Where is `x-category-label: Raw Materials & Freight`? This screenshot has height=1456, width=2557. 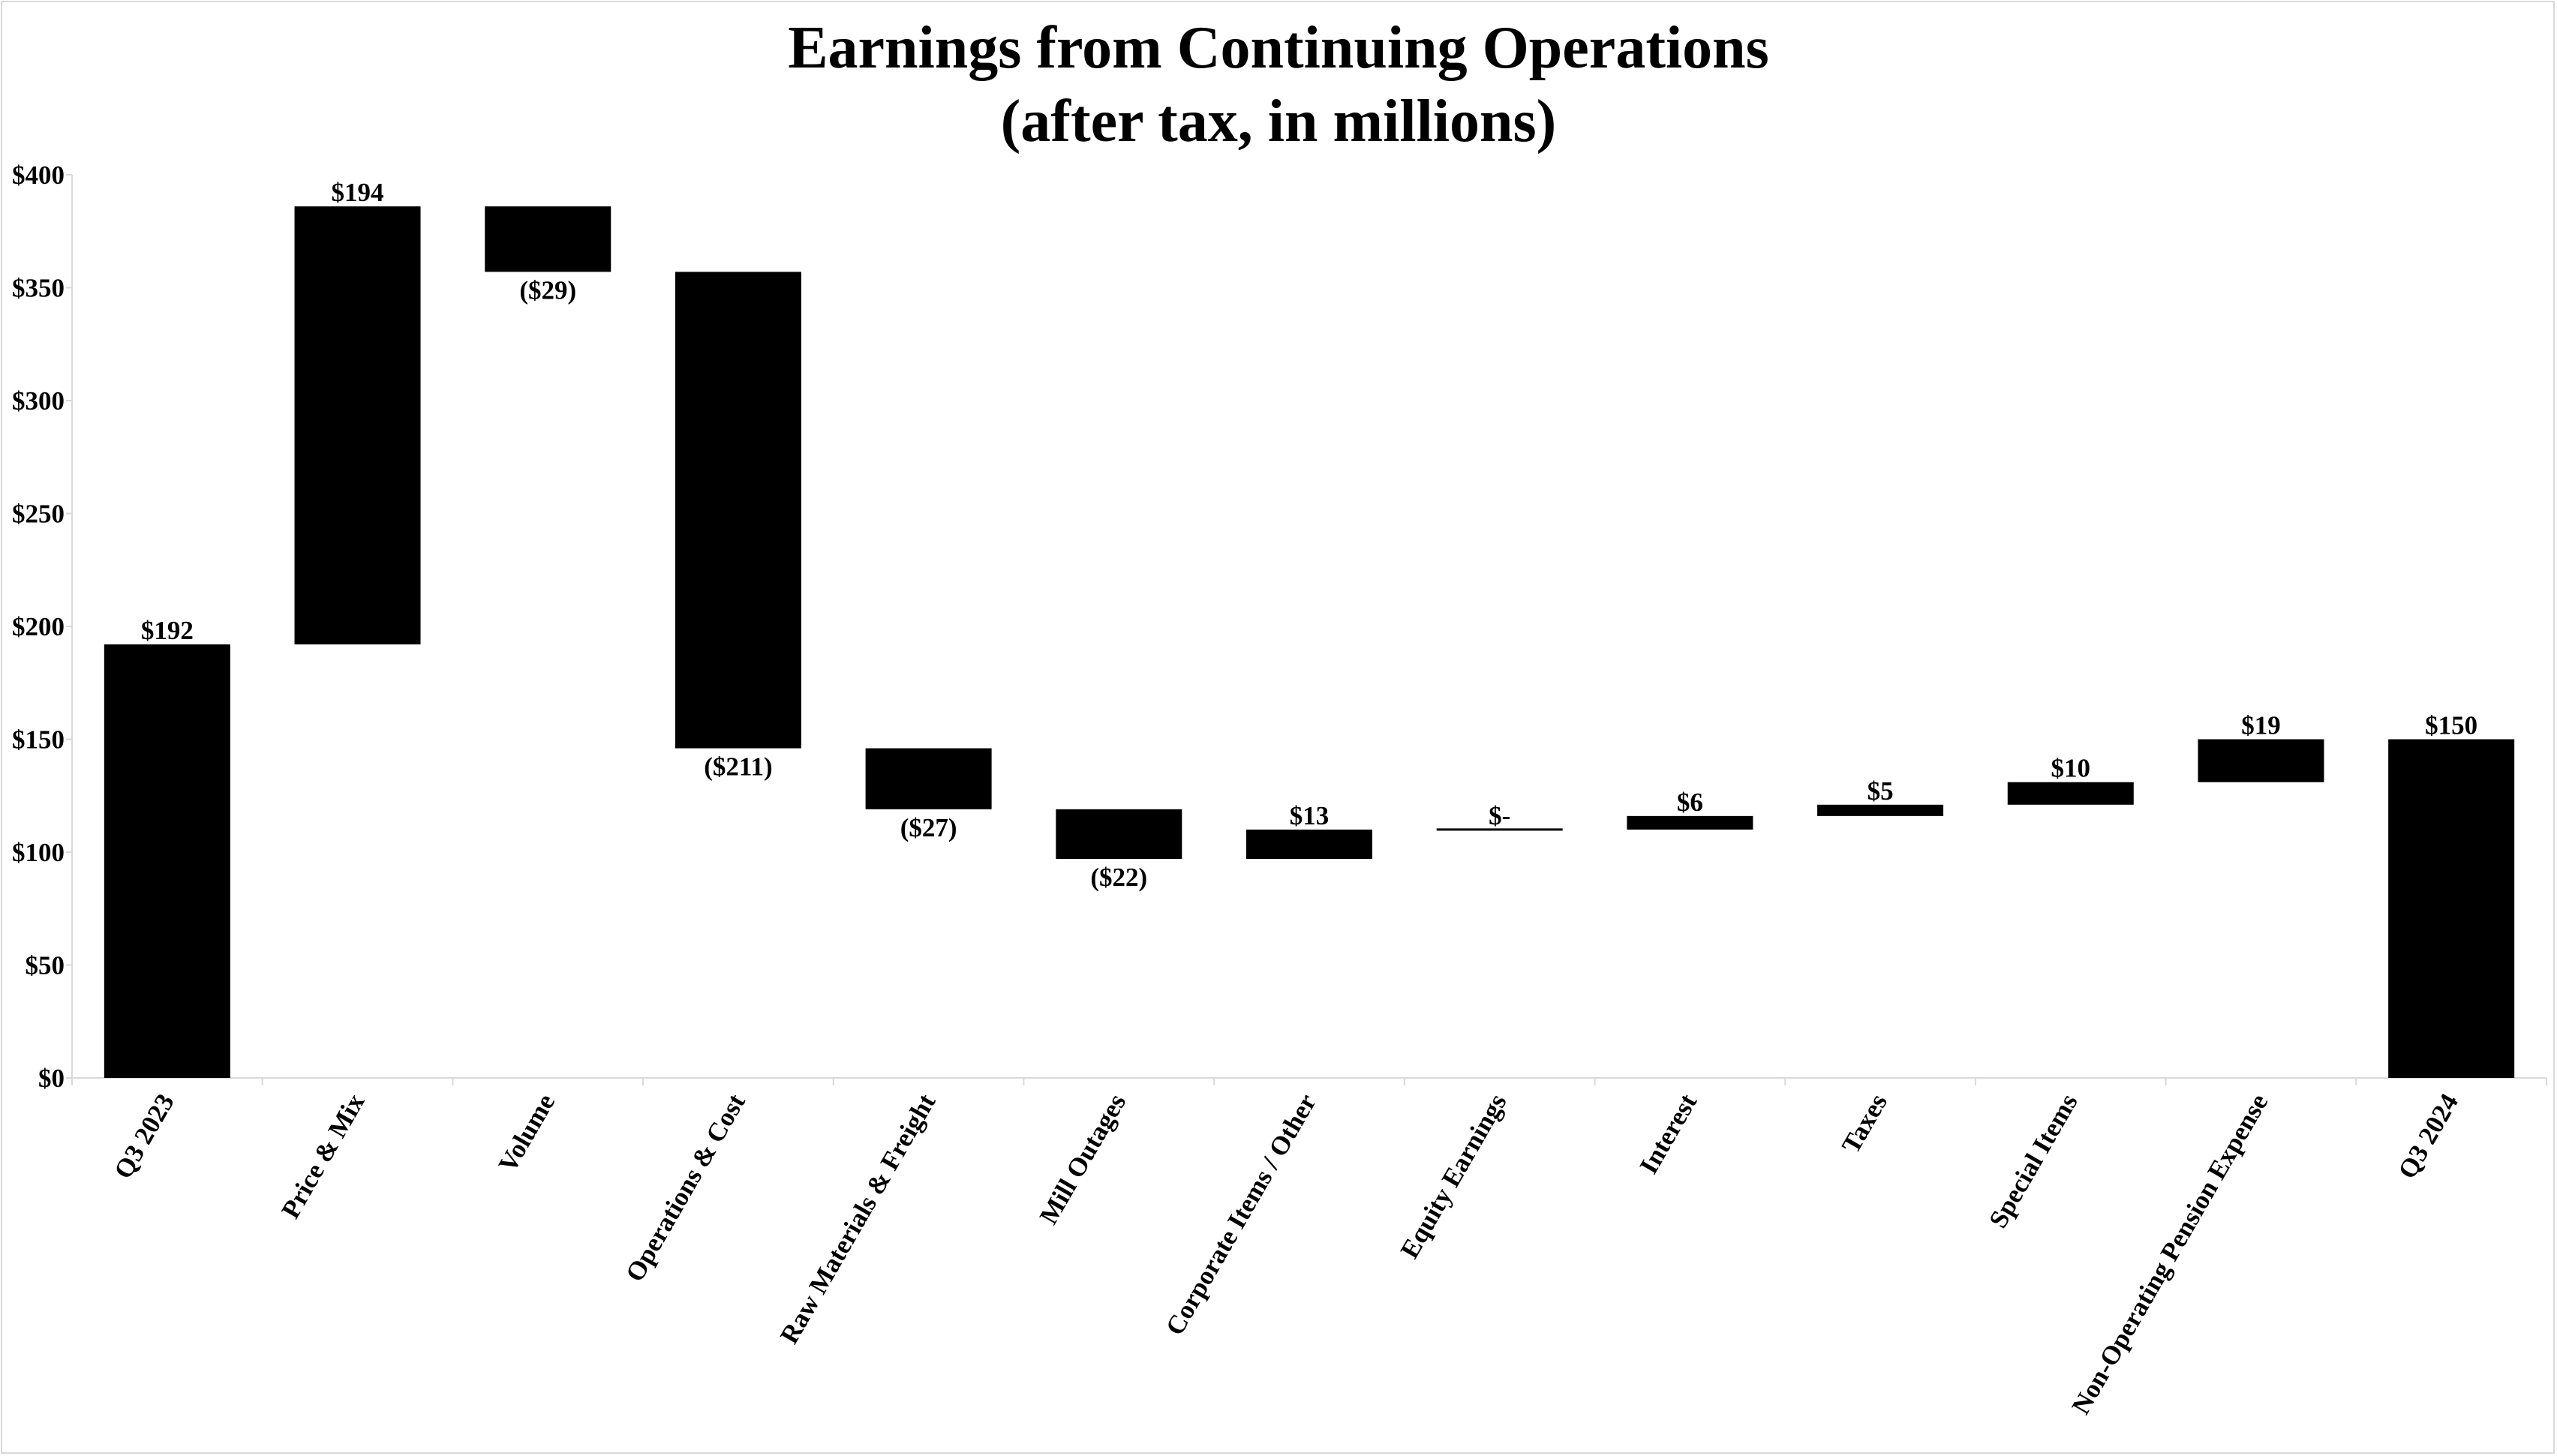 x-category-label: Raw Materials & Freight is located at coordinates (858, 1218).